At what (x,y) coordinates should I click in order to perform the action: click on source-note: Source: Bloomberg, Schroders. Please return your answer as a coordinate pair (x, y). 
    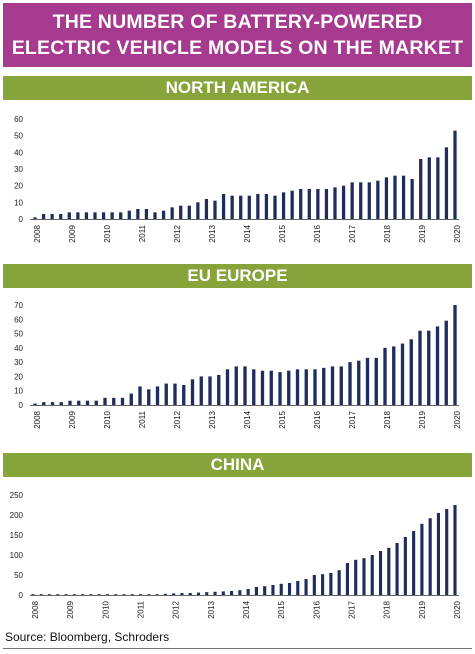
    Looking at the image, I should click on (87, 637).